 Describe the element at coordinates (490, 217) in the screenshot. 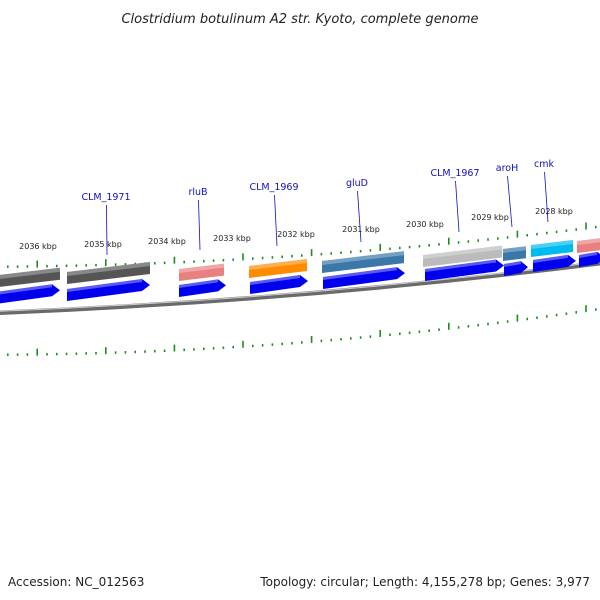

I see `kbp-label: 2029 kbp` at that location.